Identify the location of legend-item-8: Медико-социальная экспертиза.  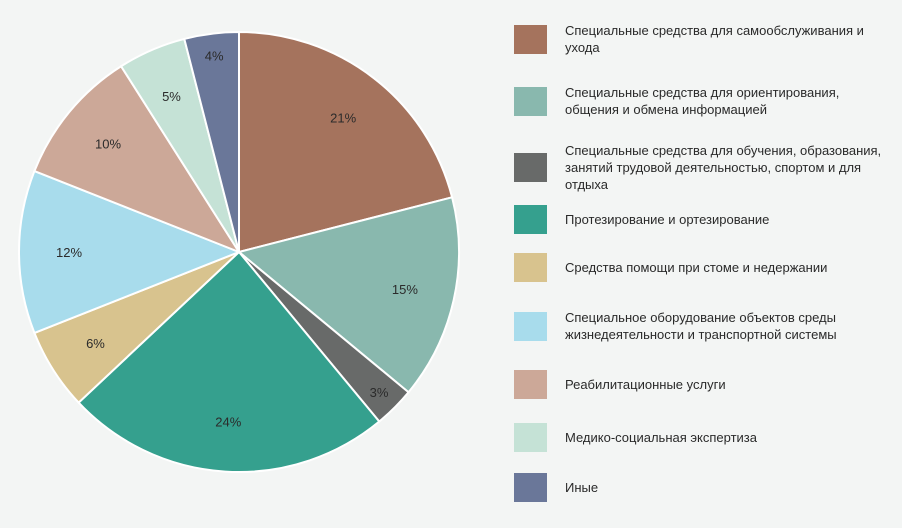
(699, 437).